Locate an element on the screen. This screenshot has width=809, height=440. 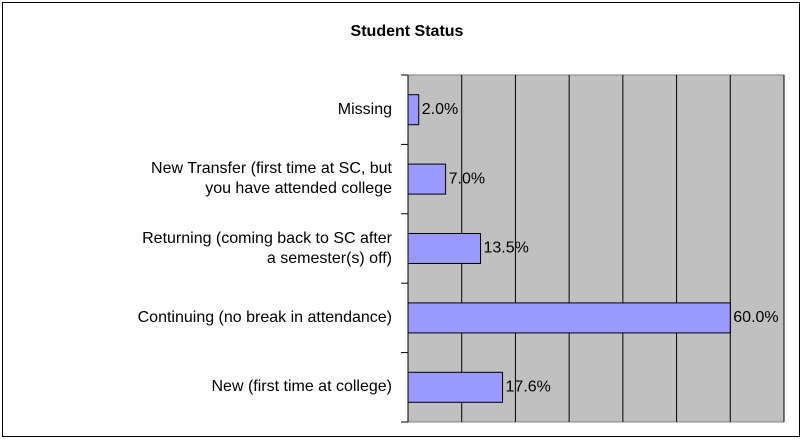
y-tick-label: Missing is located at coordinates (364, 109).